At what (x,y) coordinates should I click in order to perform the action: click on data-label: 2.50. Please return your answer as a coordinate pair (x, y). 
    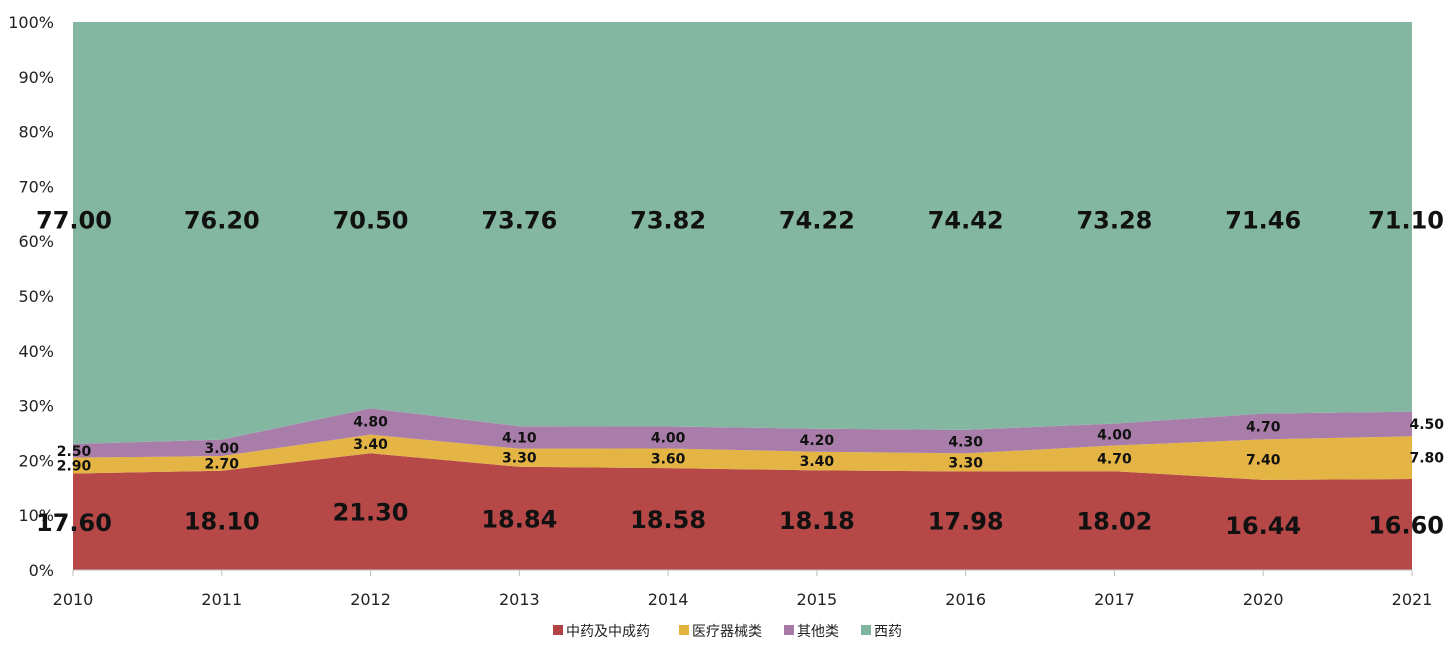
    Looking at the image, I should click on (74, 452).